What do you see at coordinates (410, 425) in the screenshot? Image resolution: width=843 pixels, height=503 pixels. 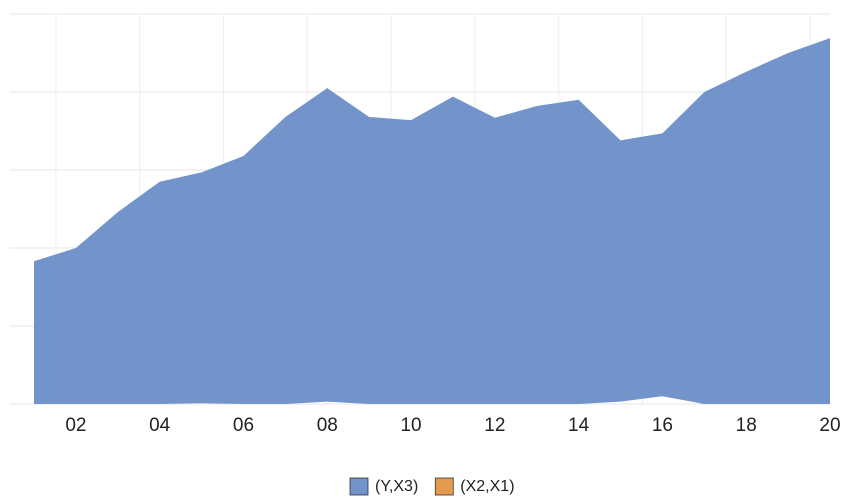 I see `x-tick-label: 10` at bounding box center [410, 425].